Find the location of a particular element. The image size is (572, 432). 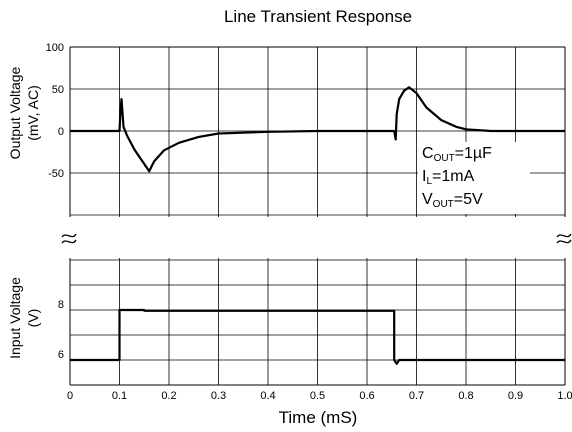

x-tick-label: 0.8 is located at coordinates (465, 396).